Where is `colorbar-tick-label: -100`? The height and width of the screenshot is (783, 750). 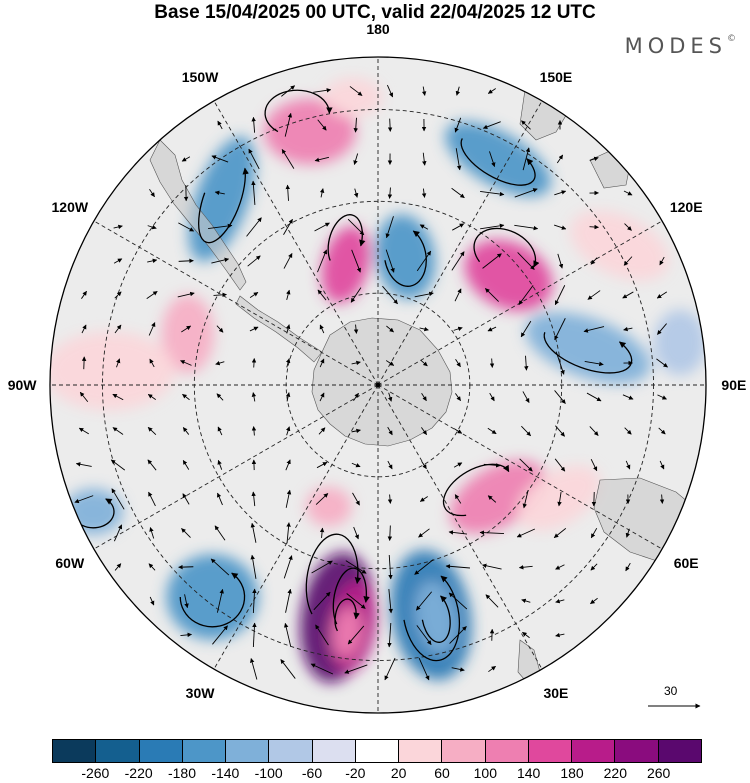 colorbar-tick-label: -100 is located at coordinates (268, 773).